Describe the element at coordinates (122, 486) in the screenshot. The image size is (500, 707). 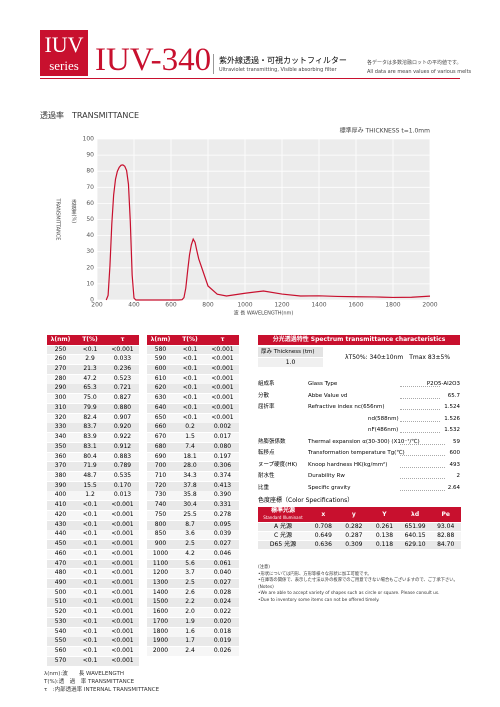
I see `table-cell: 0.170` at that location.